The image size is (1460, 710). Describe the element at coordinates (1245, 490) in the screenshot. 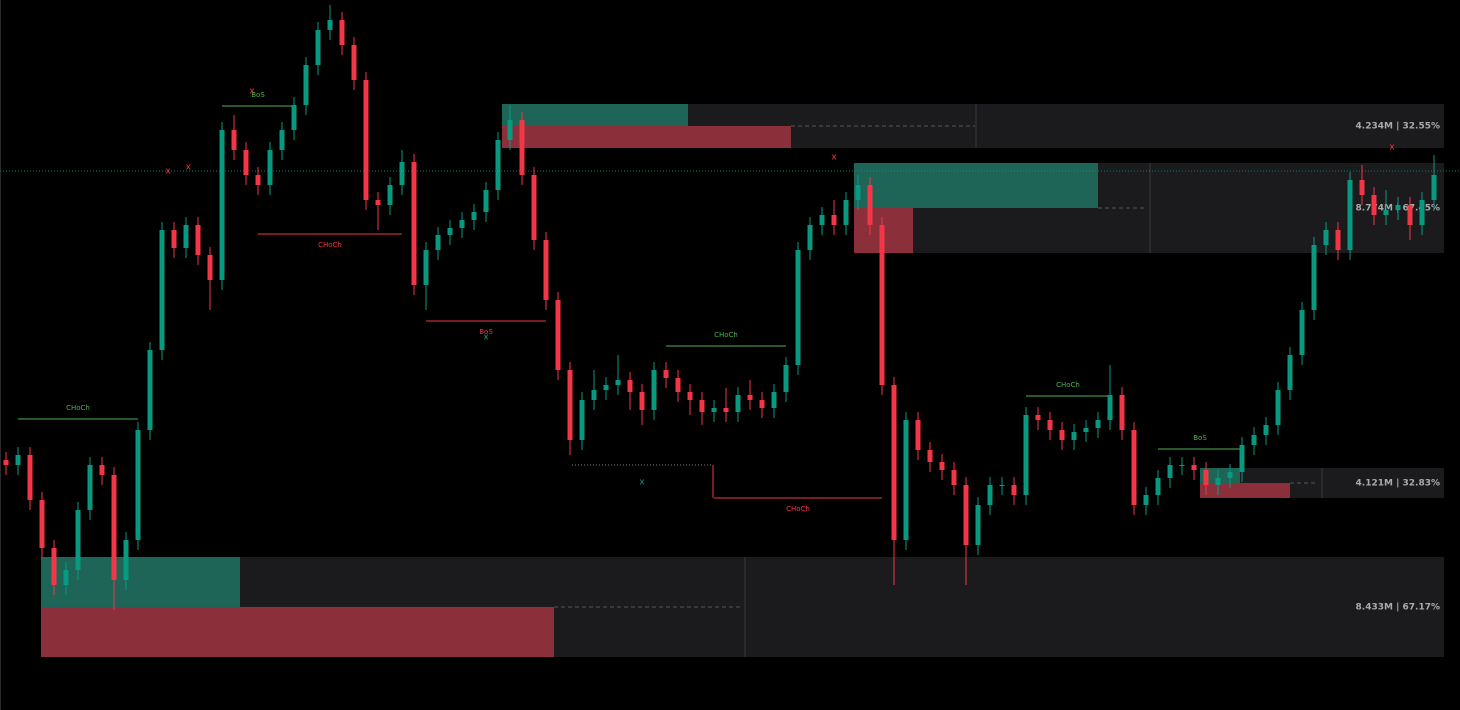

I see `sell-volume-bar` at that location.